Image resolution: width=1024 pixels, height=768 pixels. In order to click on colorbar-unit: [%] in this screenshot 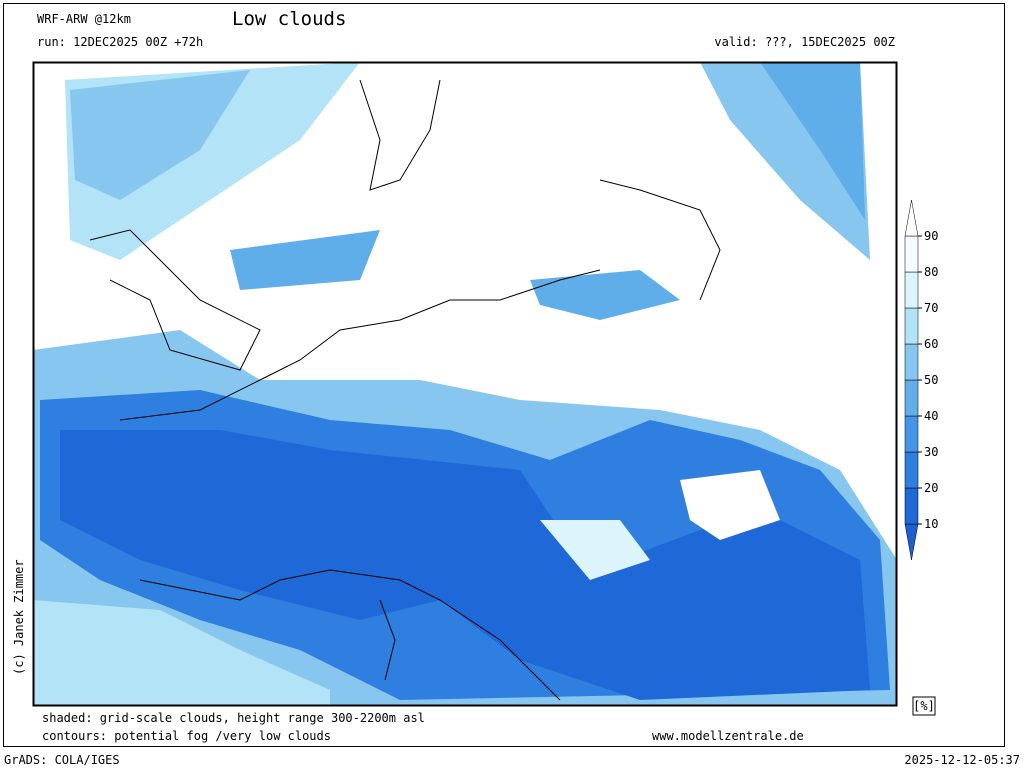, I will do `click(924, 706)`.